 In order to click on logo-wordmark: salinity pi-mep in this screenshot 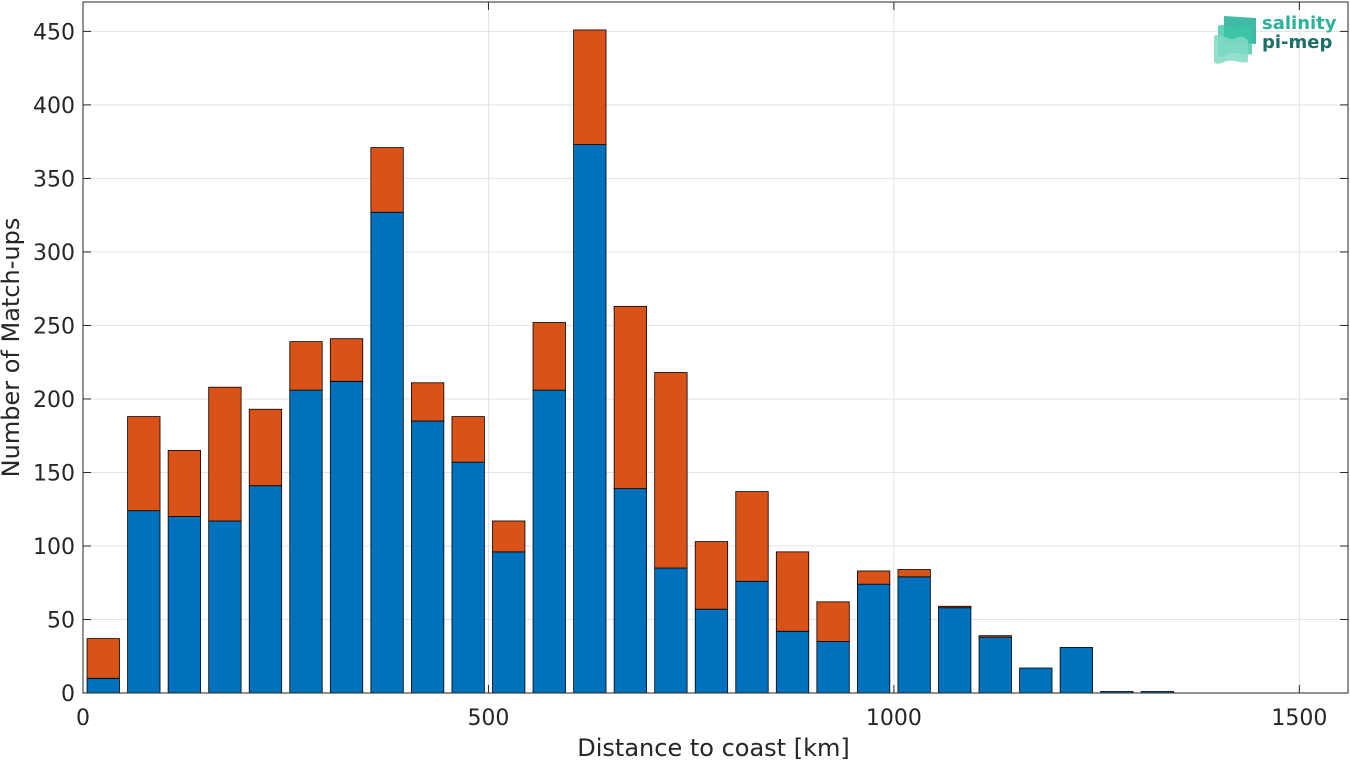, I will do `click(1299, 33)`.